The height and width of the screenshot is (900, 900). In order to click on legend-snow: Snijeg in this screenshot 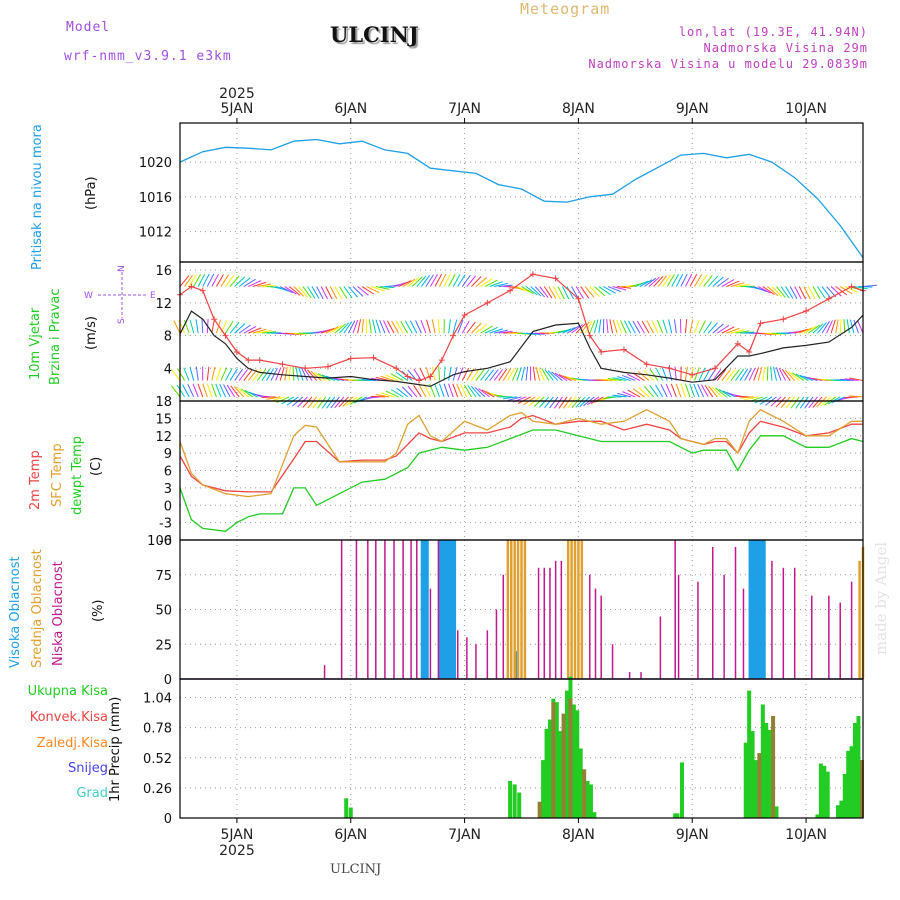, I will do `click(88, 768)`.